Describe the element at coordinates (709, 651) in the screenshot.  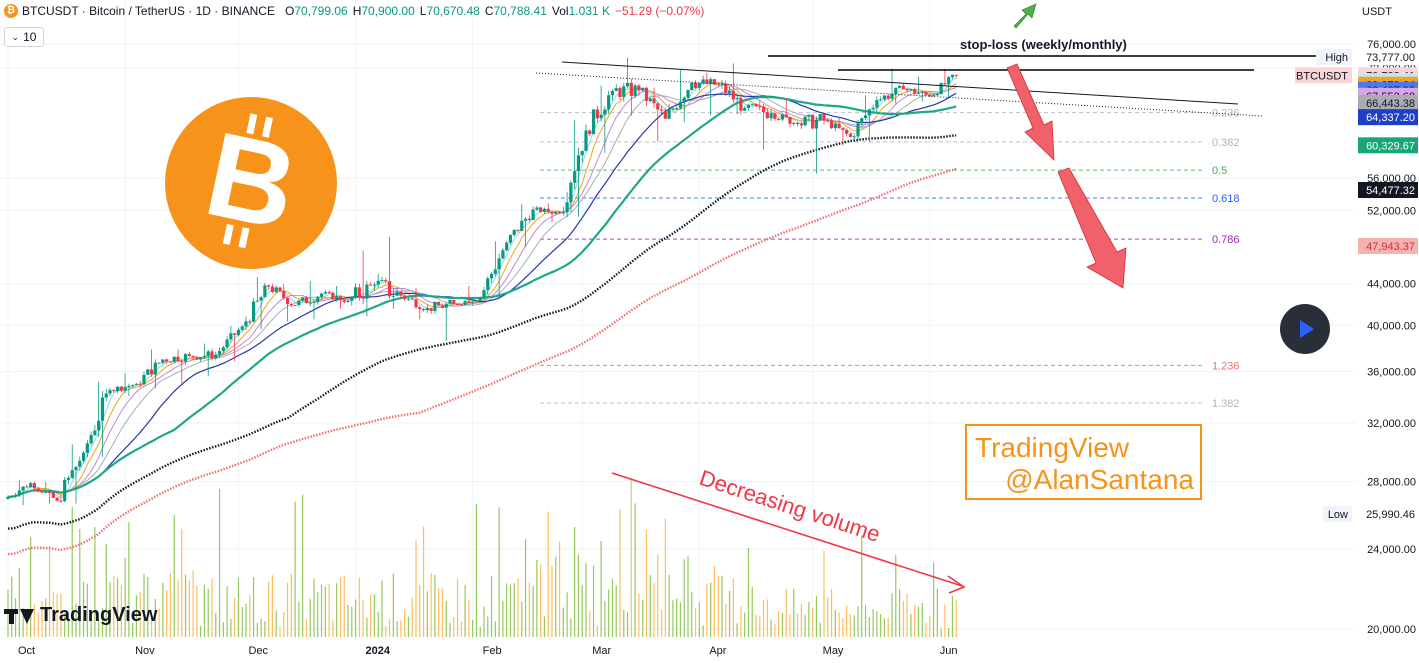
I see `time-axis: Oct Nov Dec 2024 Feb Mar Apr May Jun` at that location.